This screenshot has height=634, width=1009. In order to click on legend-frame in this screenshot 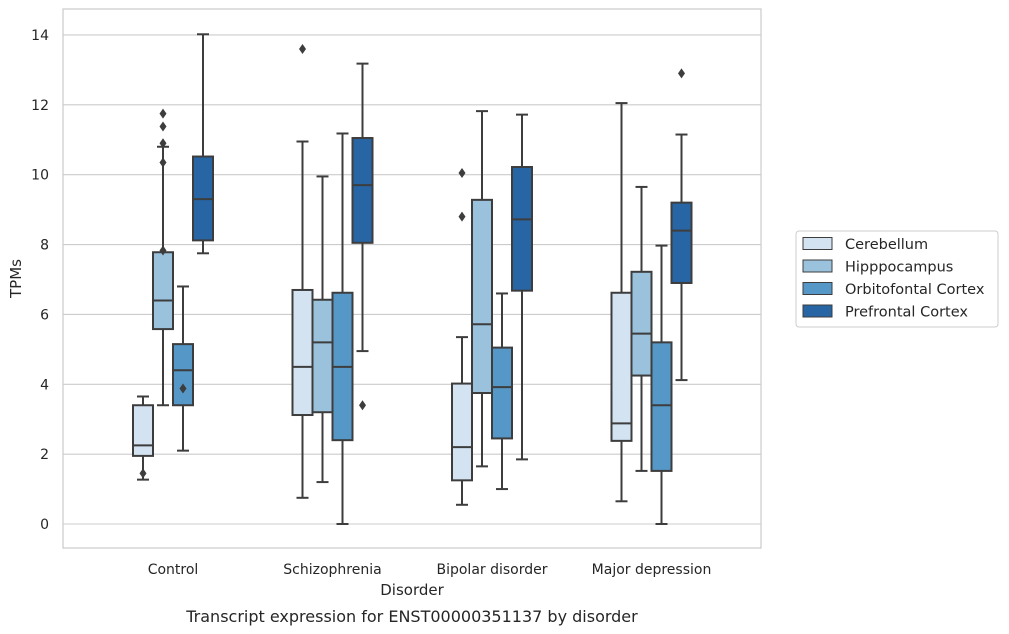, I will do `click(897, 279)`.